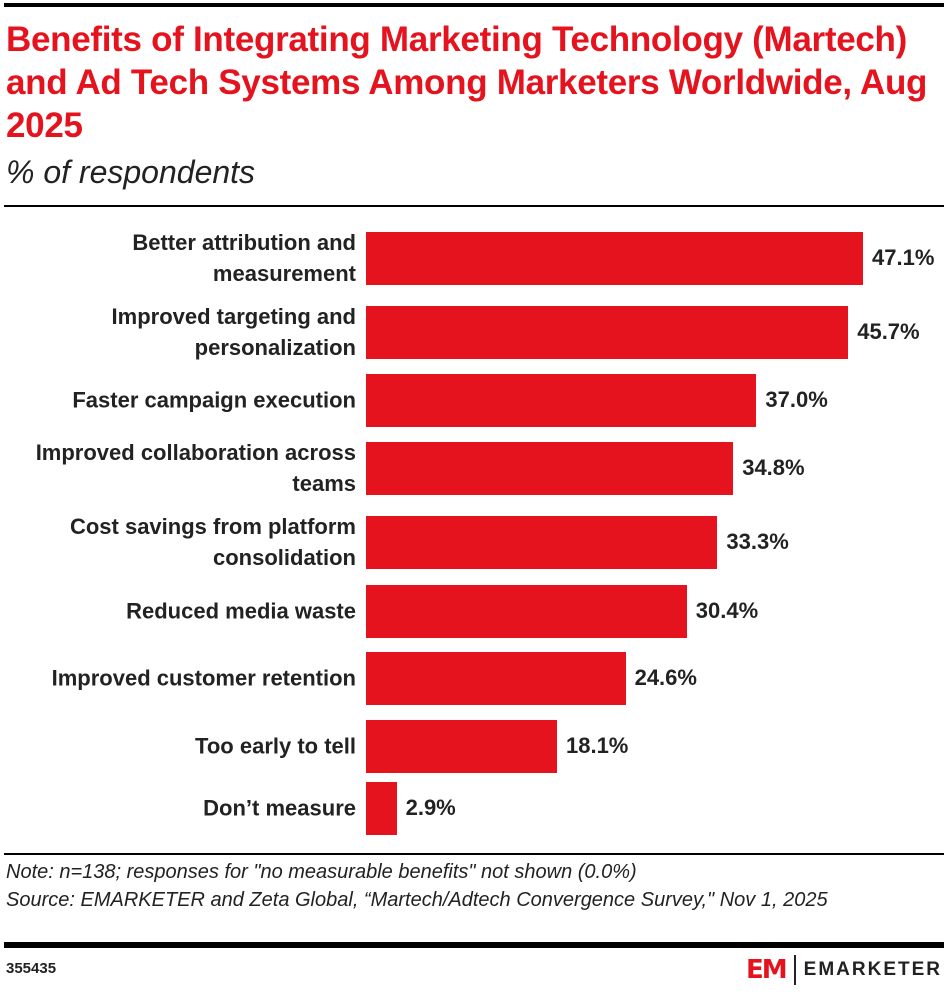  I want to click on category-label: Cost savings from platform consolidation, so click(212, 542).